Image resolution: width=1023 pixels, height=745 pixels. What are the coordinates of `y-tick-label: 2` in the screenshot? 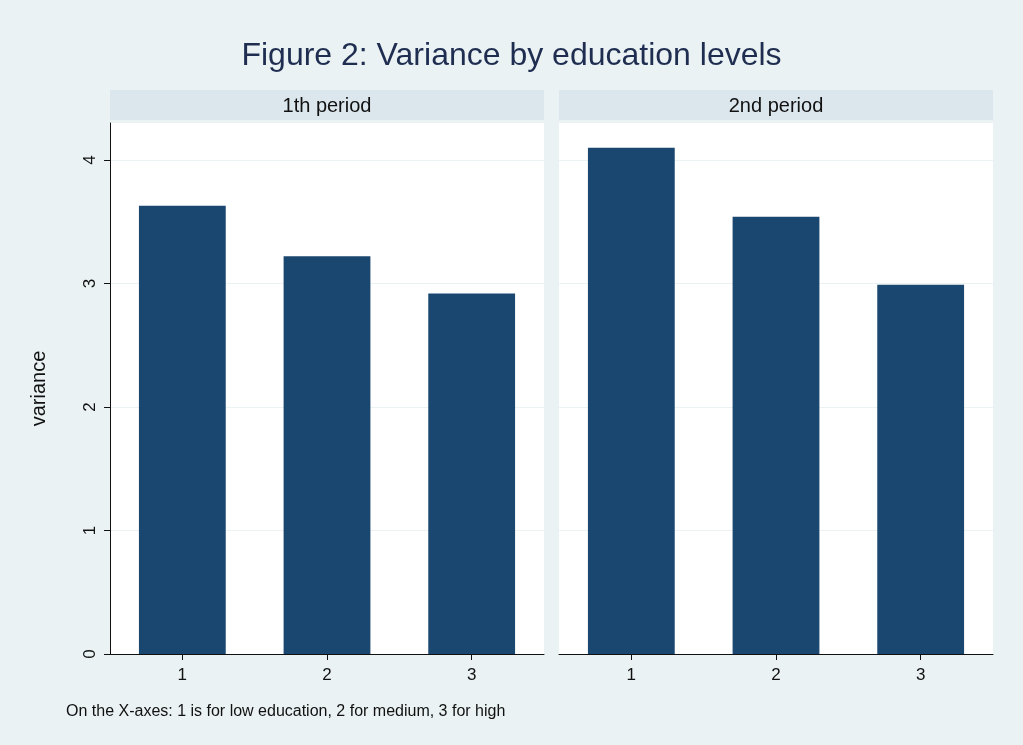 It's located at (89, 407).